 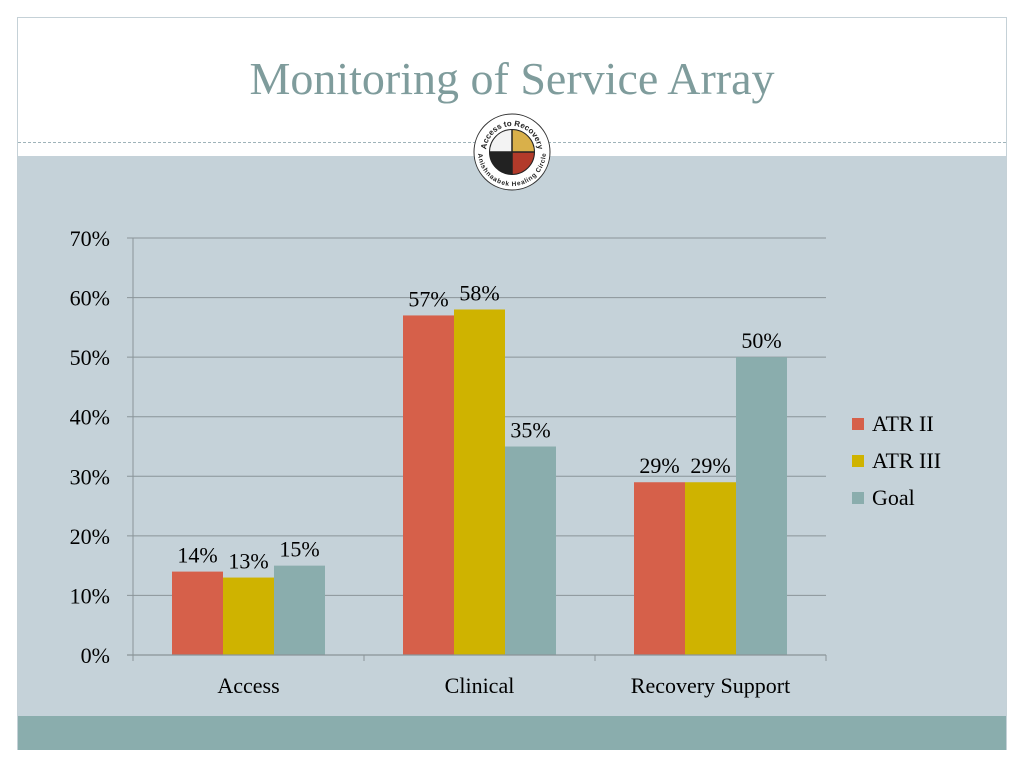 I want to click on data-label: 35%, so click(x=530, y=430).